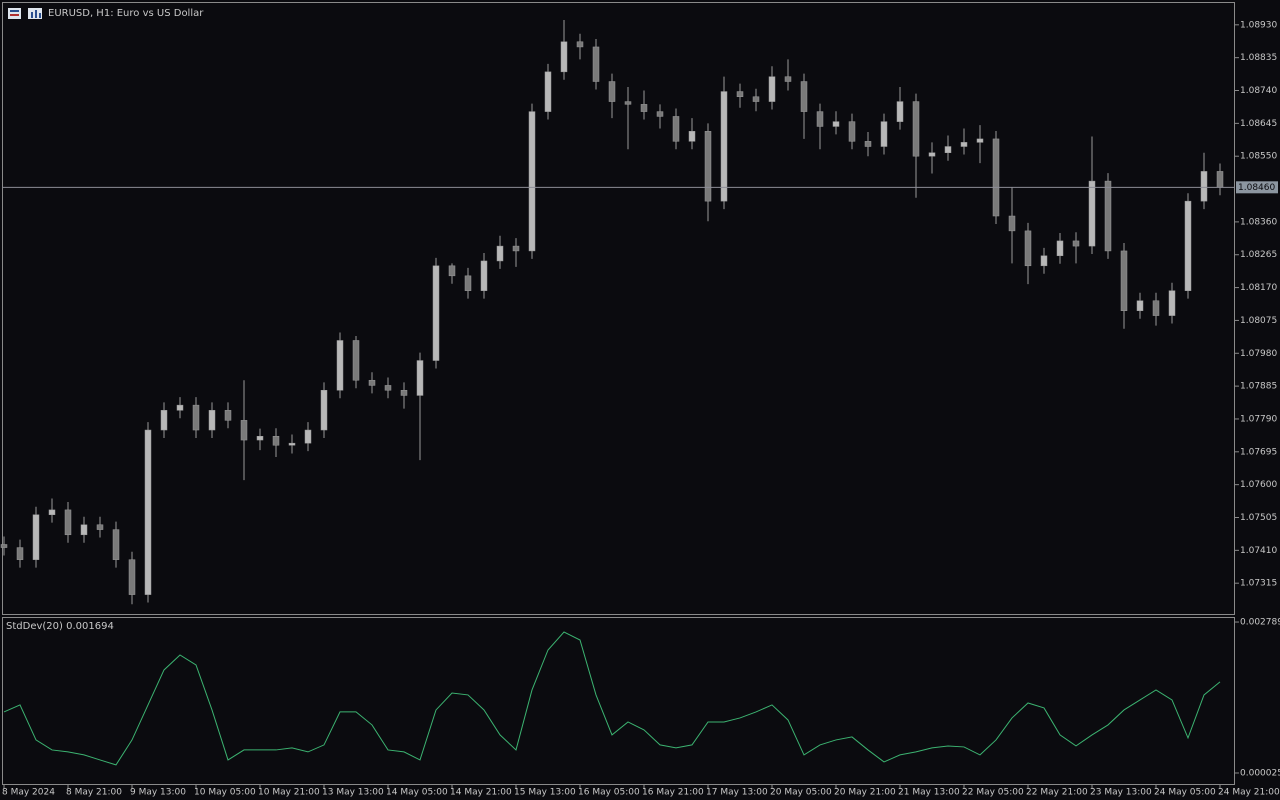 This screenshot has width=1280, height=800. Describe the element at coordinates (1258, 255) in the screenshot. I see `y-tick-label: 1.08265` at that location.